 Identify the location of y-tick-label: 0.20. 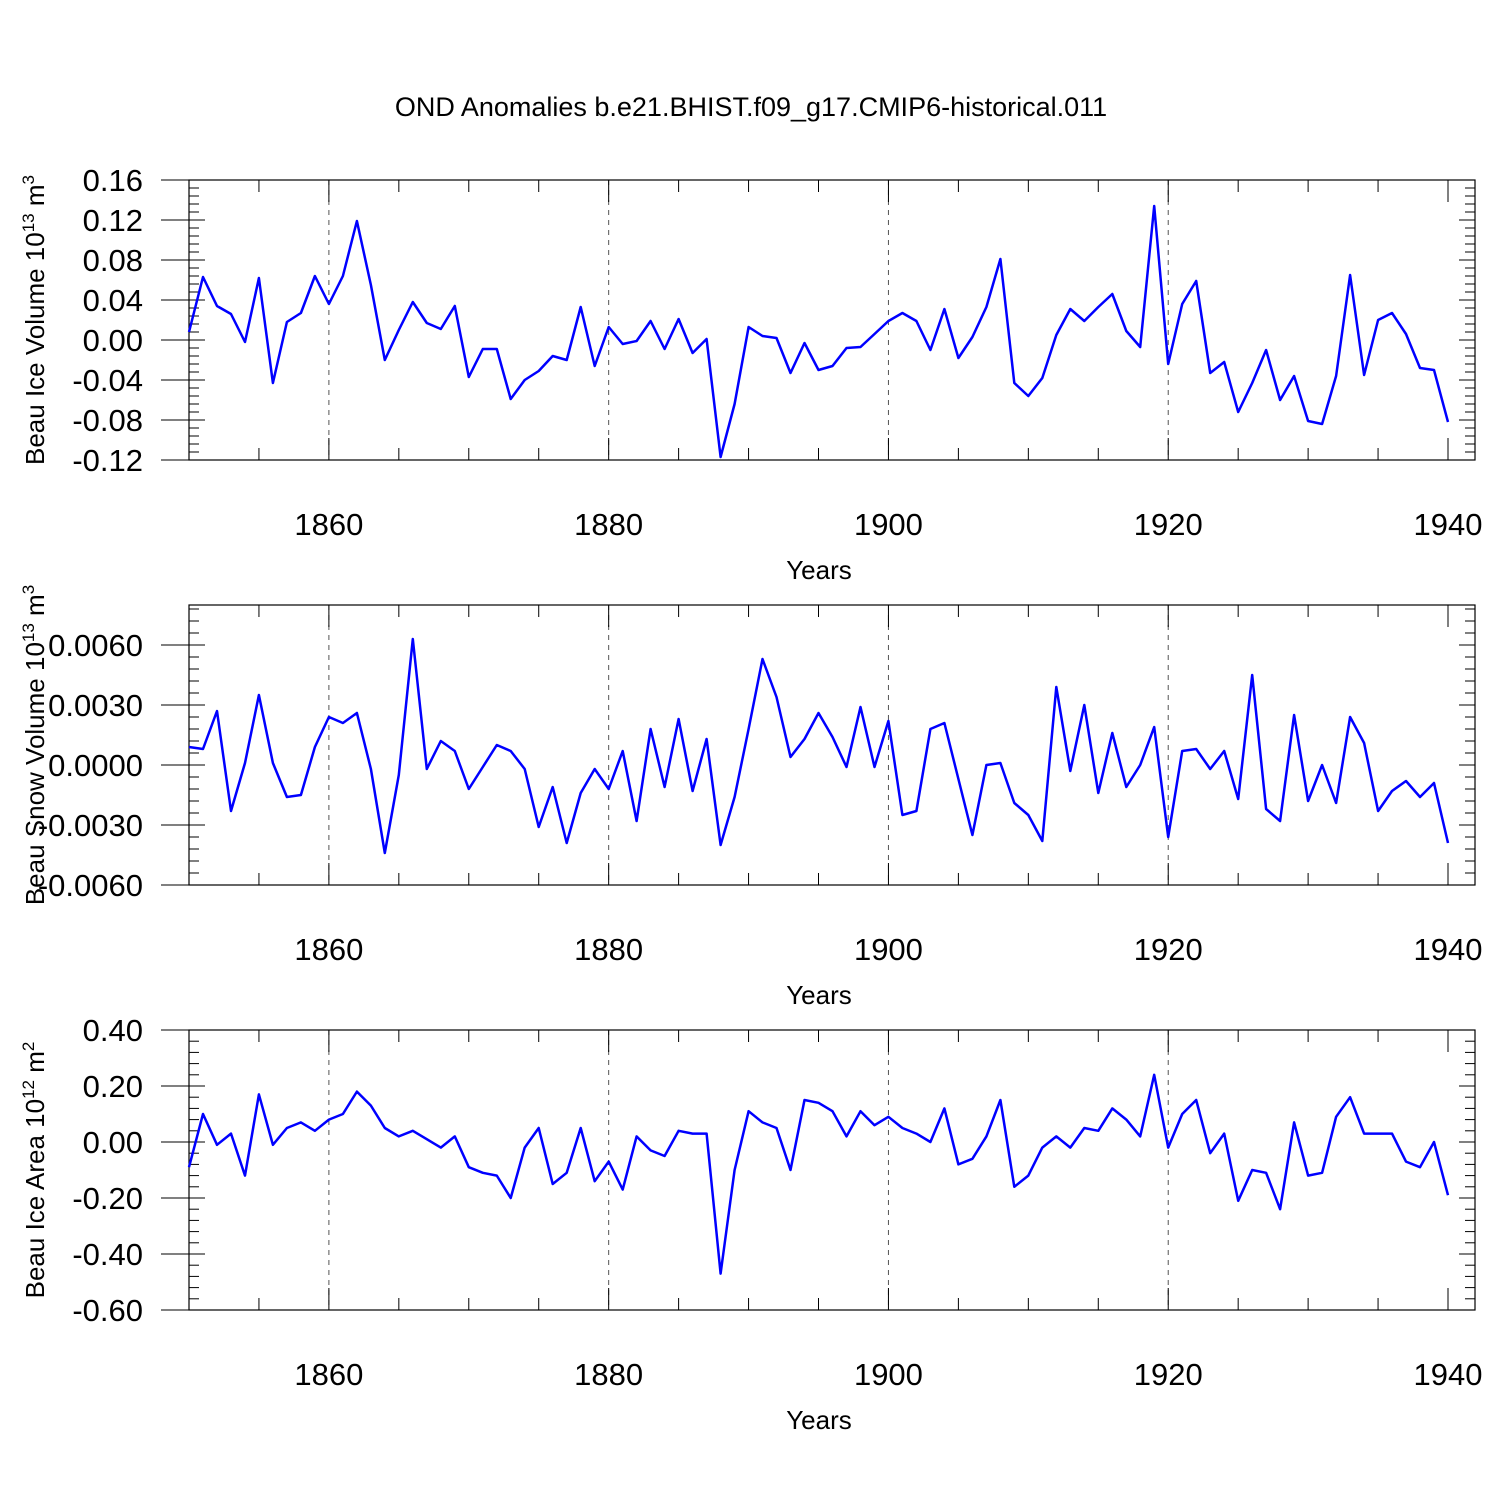
(113, 1086).